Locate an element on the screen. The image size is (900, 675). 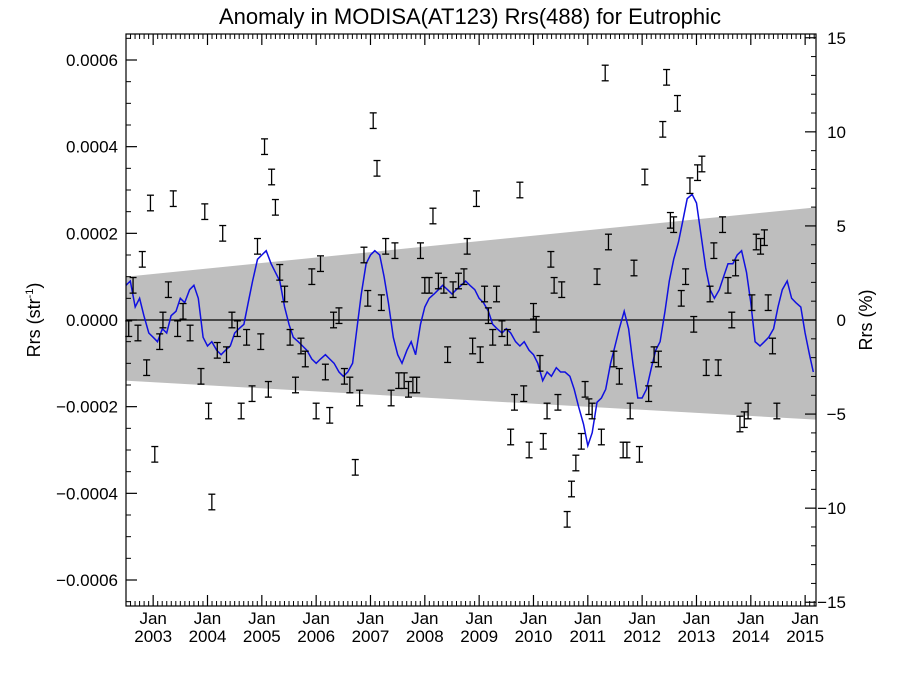
x-tick-year-label: 2006 is located at coordinates (316, 636).